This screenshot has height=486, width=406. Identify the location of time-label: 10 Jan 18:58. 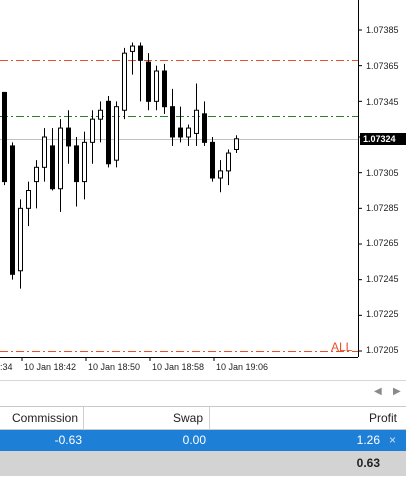
(178, 367).